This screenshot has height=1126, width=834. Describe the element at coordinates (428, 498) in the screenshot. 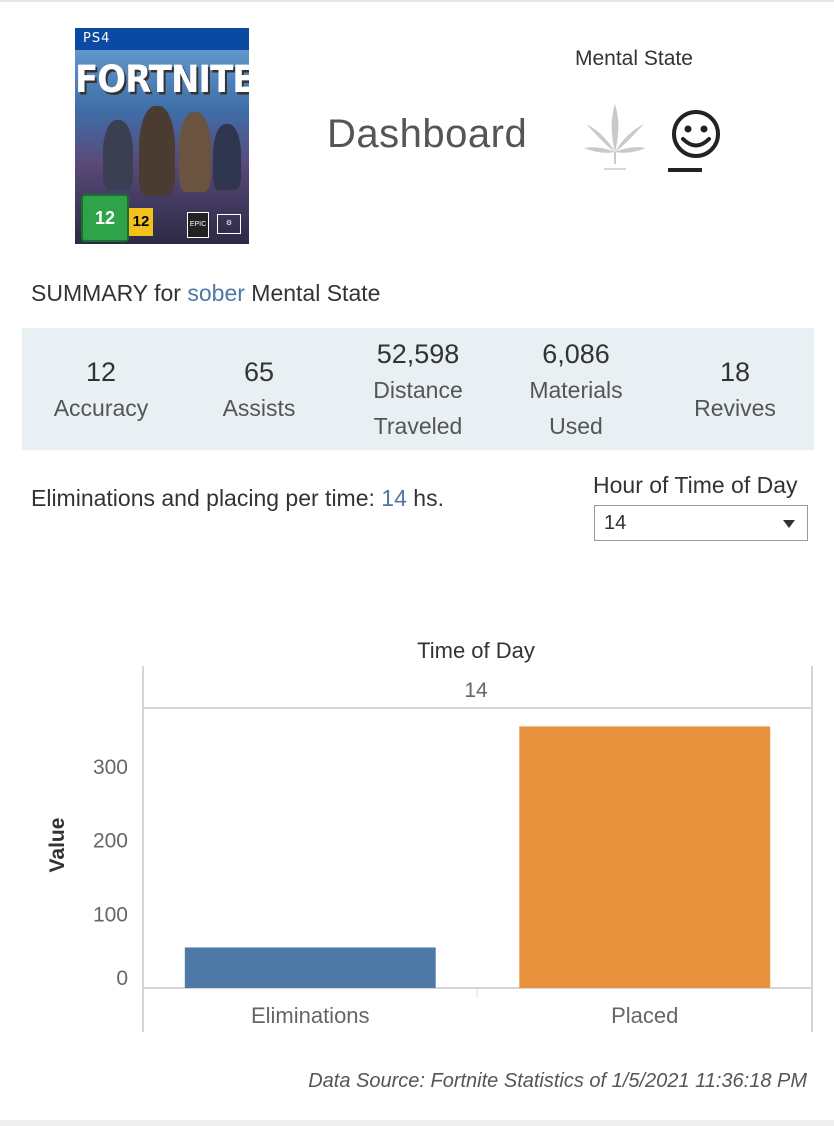

I see `eliminations-suffix: hs.` at that location.